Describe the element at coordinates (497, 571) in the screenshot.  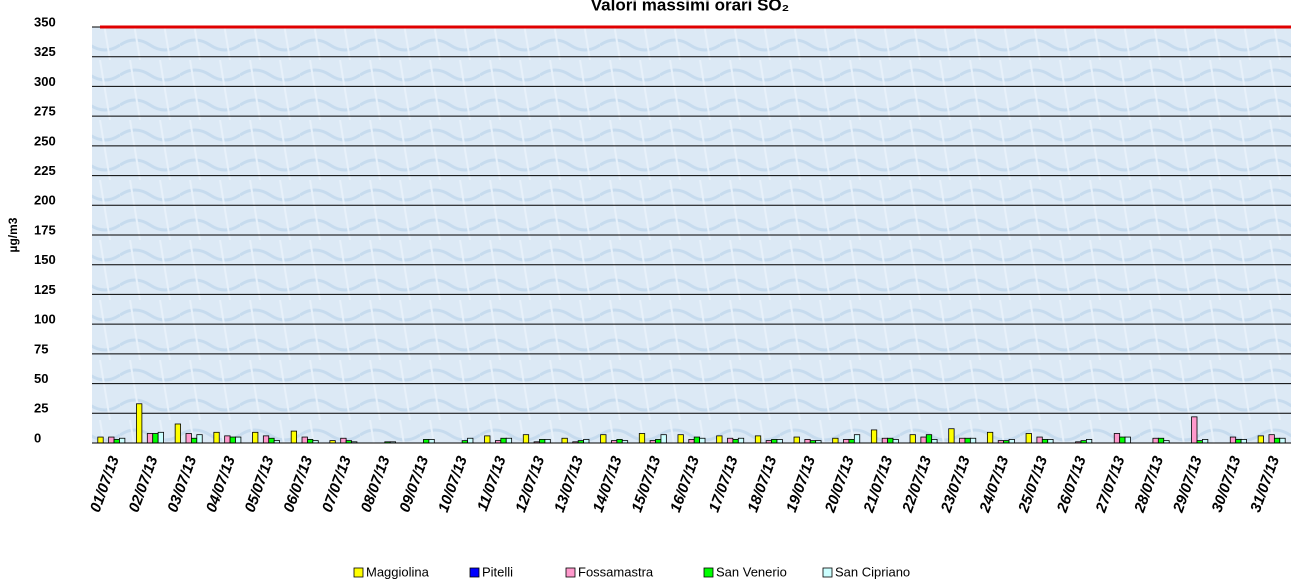
I see `legend-label: Pitelli` at that location.